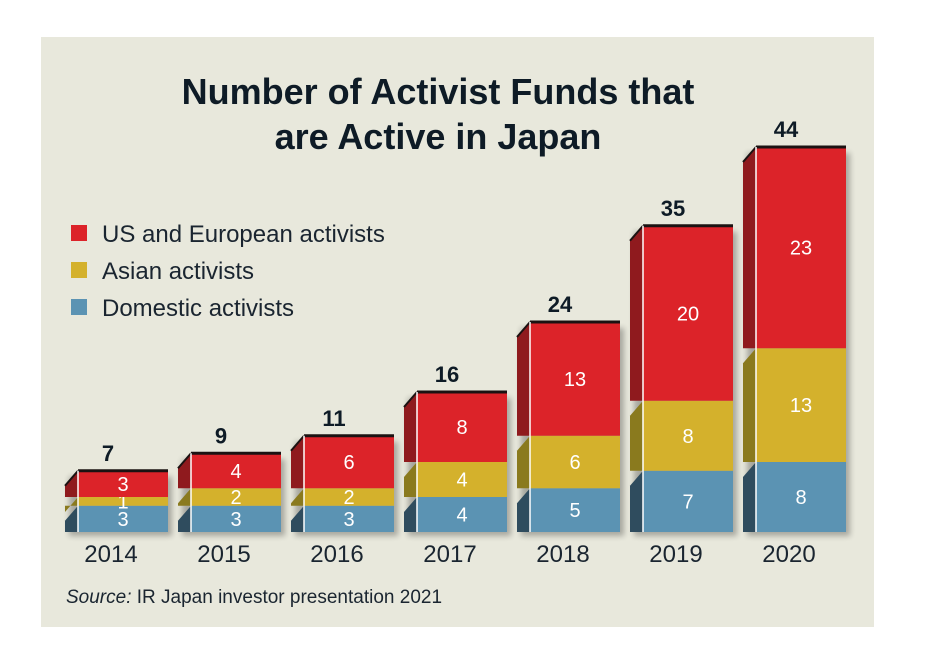  Describe the element at coordinates (410, 514) in the screenshot. I see `bar-side-domestic-activists-2017` at that location.